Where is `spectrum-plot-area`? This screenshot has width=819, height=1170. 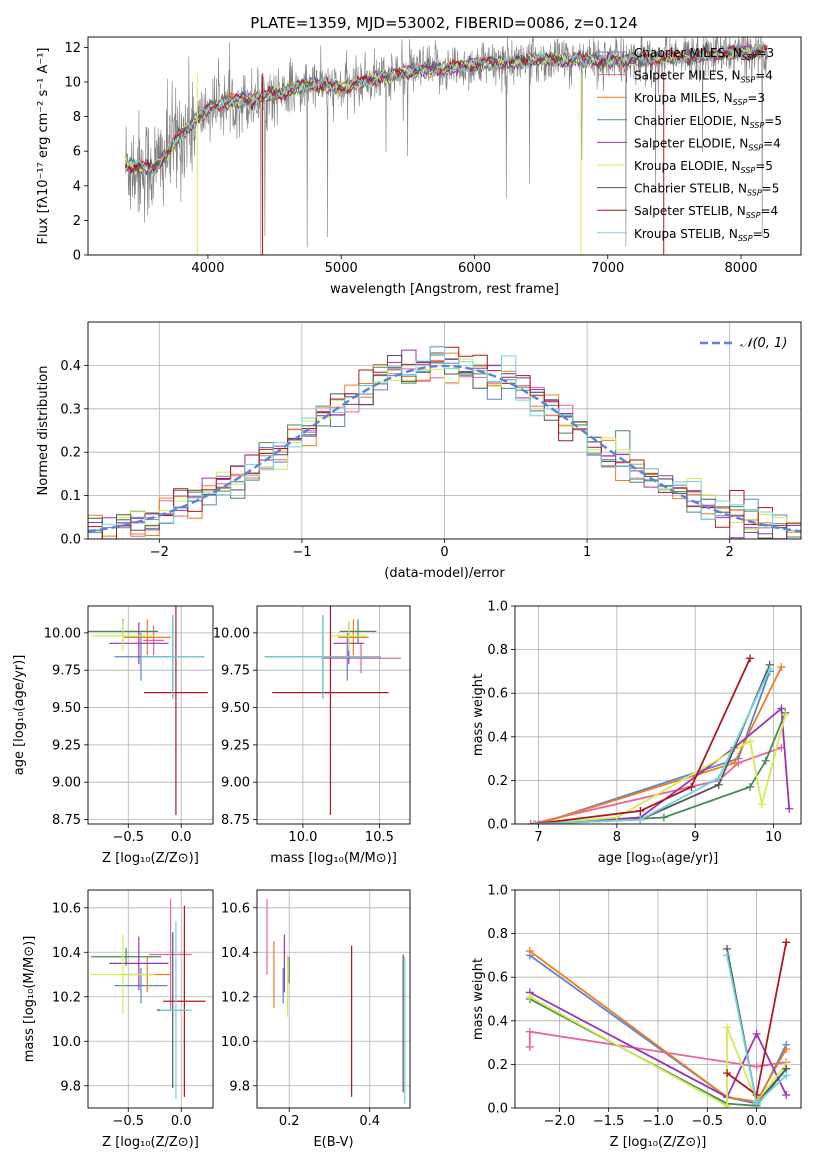
spectrum-plot-area is located at coordinates (446, 146).